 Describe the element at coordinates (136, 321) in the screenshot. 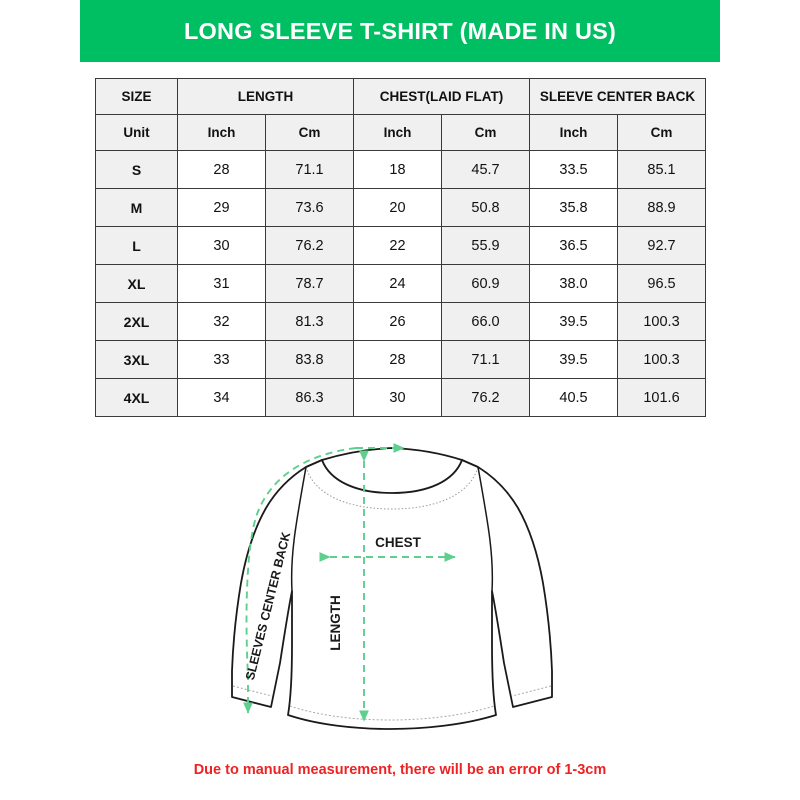

I see `cell-size: 2XL` at that location.